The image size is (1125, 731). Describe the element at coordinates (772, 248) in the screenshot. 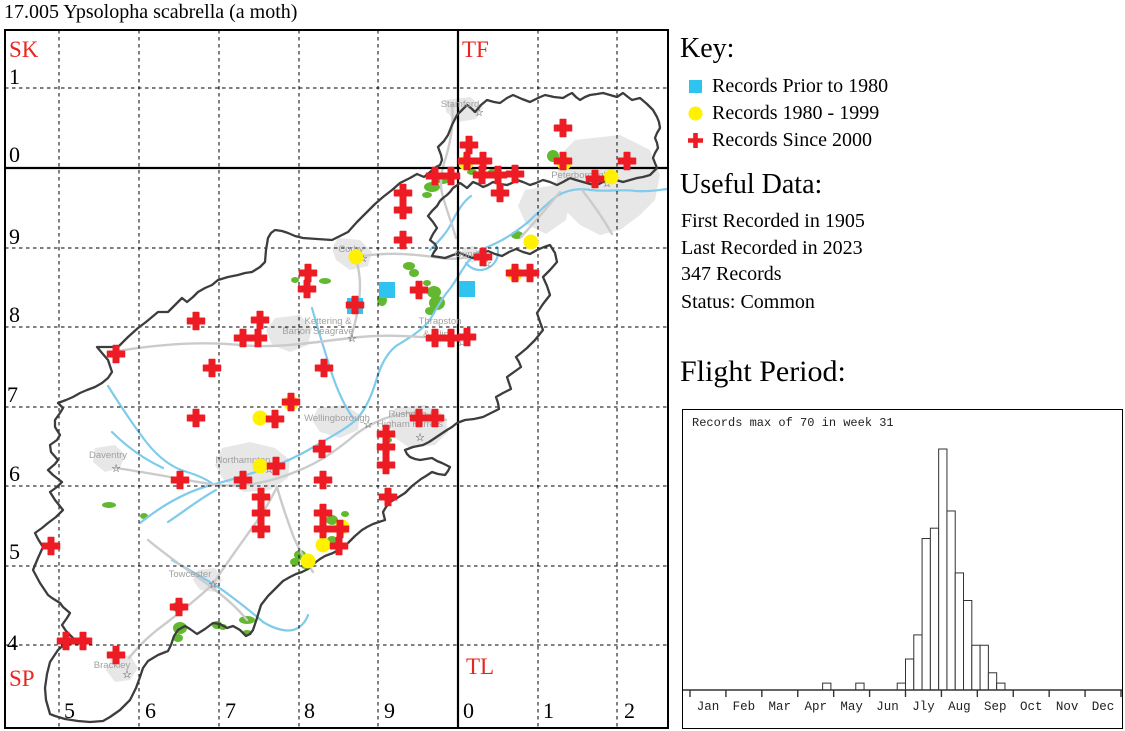

I see `last-recorded: Last Recorded in 2023` at that location.